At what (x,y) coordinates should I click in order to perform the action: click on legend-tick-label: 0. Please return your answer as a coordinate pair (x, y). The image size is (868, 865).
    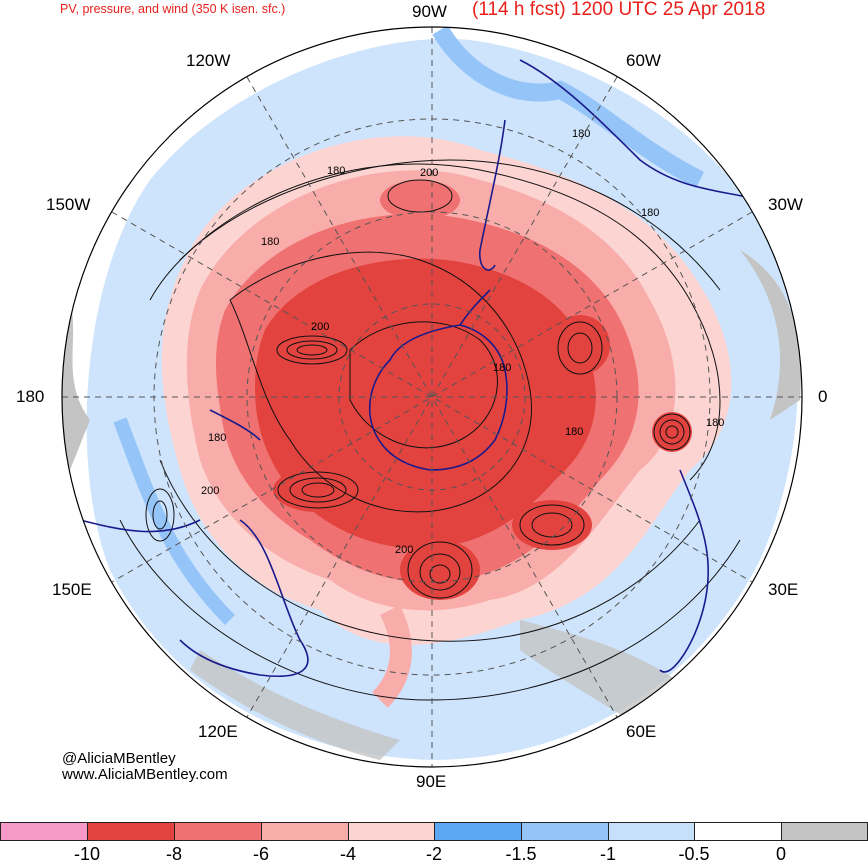
    Looking at the image, I should click on (781, 854).